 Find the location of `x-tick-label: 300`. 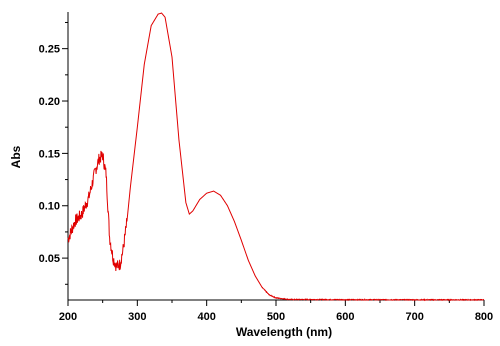

x-tick-label: 300 is located at coordinates (137, 317).